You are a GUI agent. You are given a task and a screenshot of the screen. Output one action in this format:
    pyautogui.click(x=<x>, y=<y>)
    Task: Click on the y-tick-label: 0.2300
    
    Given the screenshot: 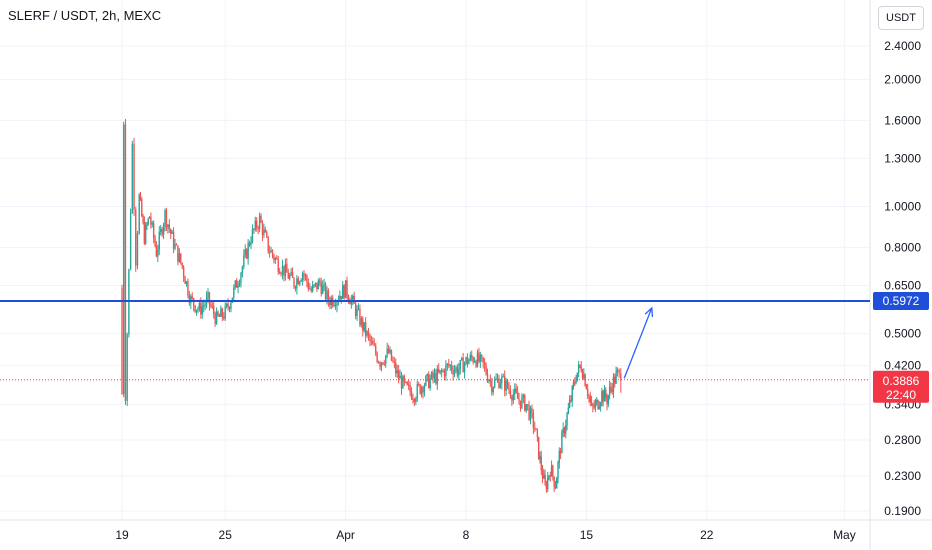 What is the action you would take?
    pyautogui.click(x=902, y=476)
    